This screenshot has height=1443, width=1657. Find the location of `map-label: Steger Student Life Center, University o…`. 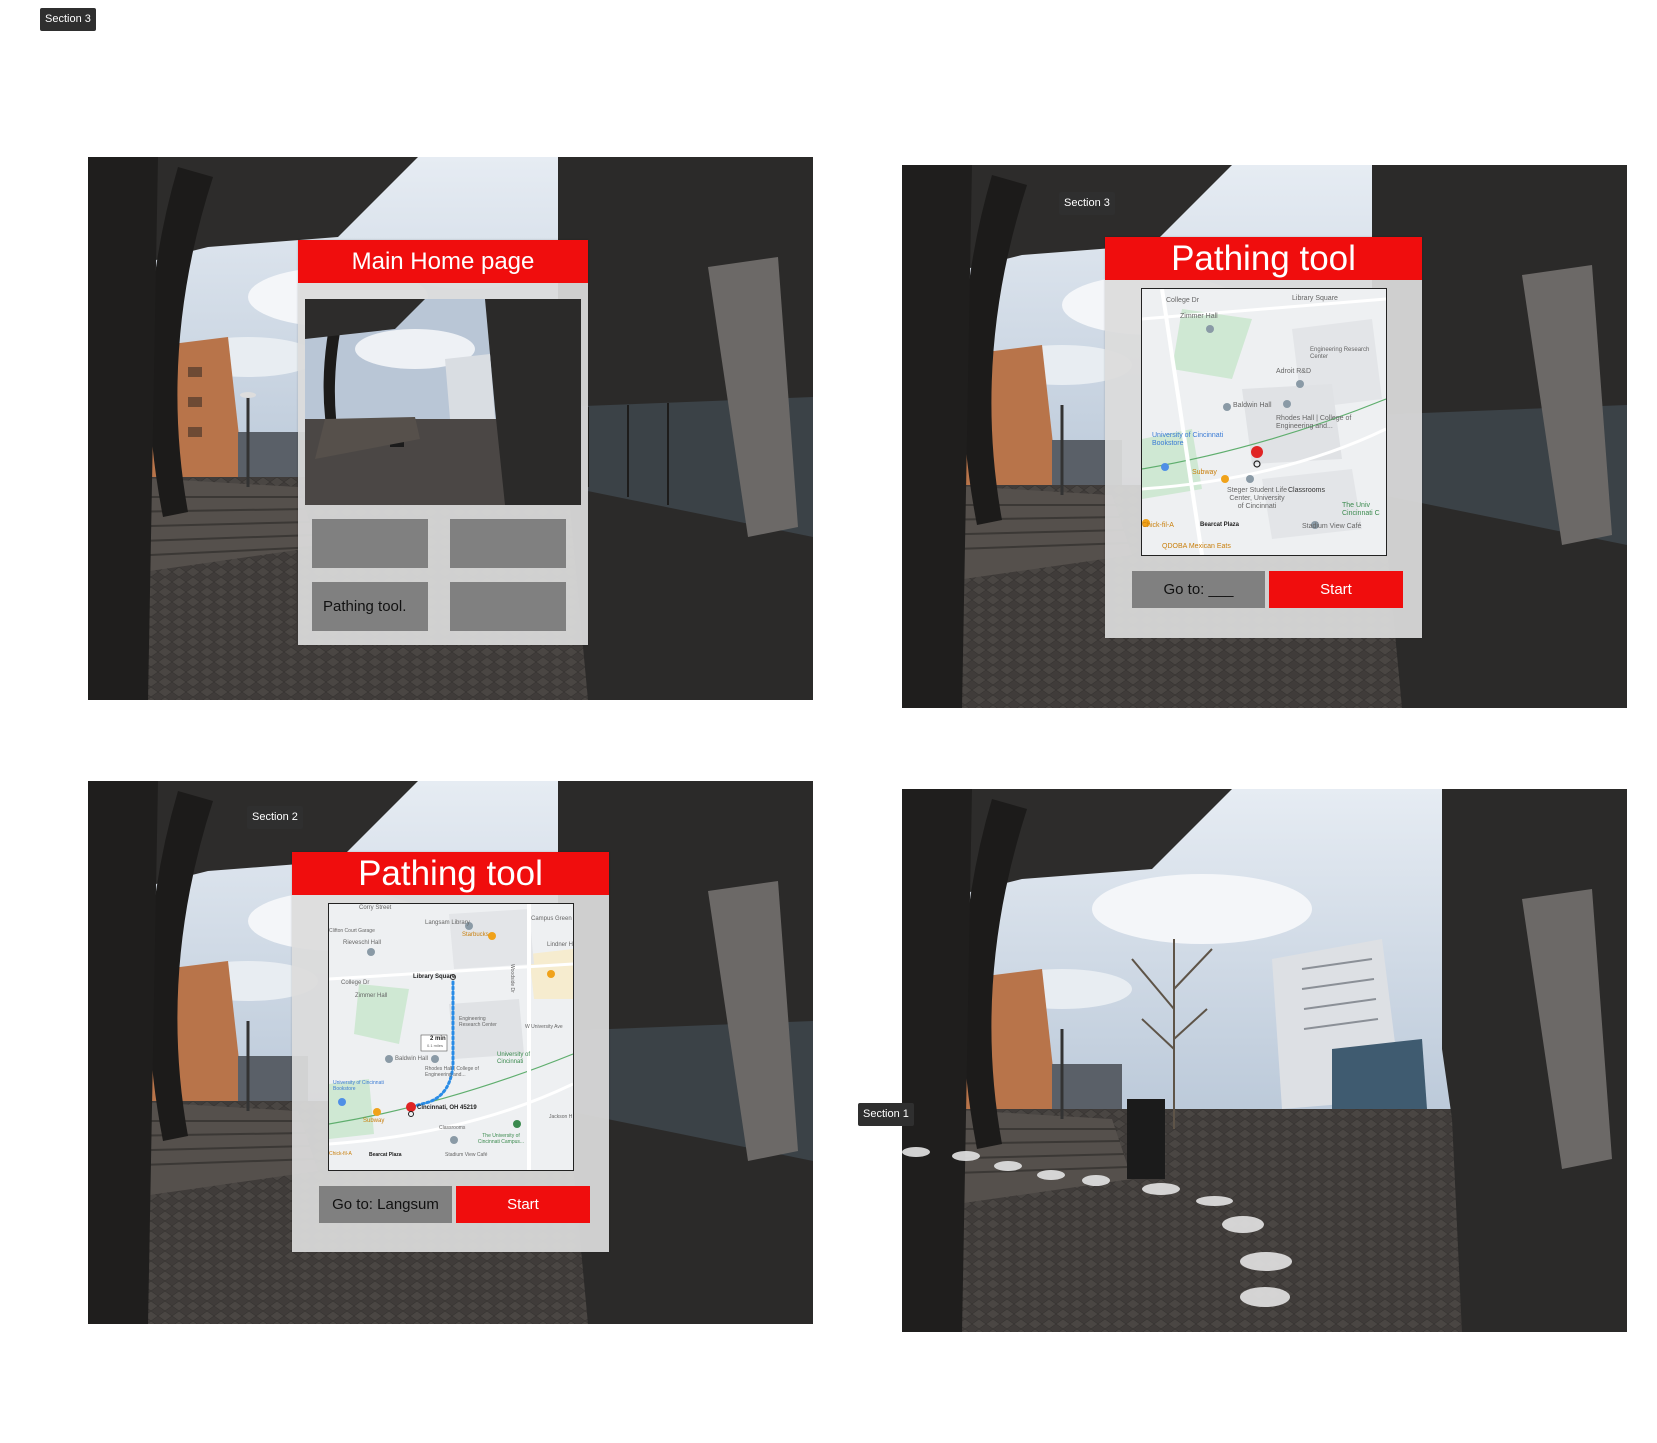

map-label: Steger Student Life Center, University o… is located at coordinates (1257, 498).